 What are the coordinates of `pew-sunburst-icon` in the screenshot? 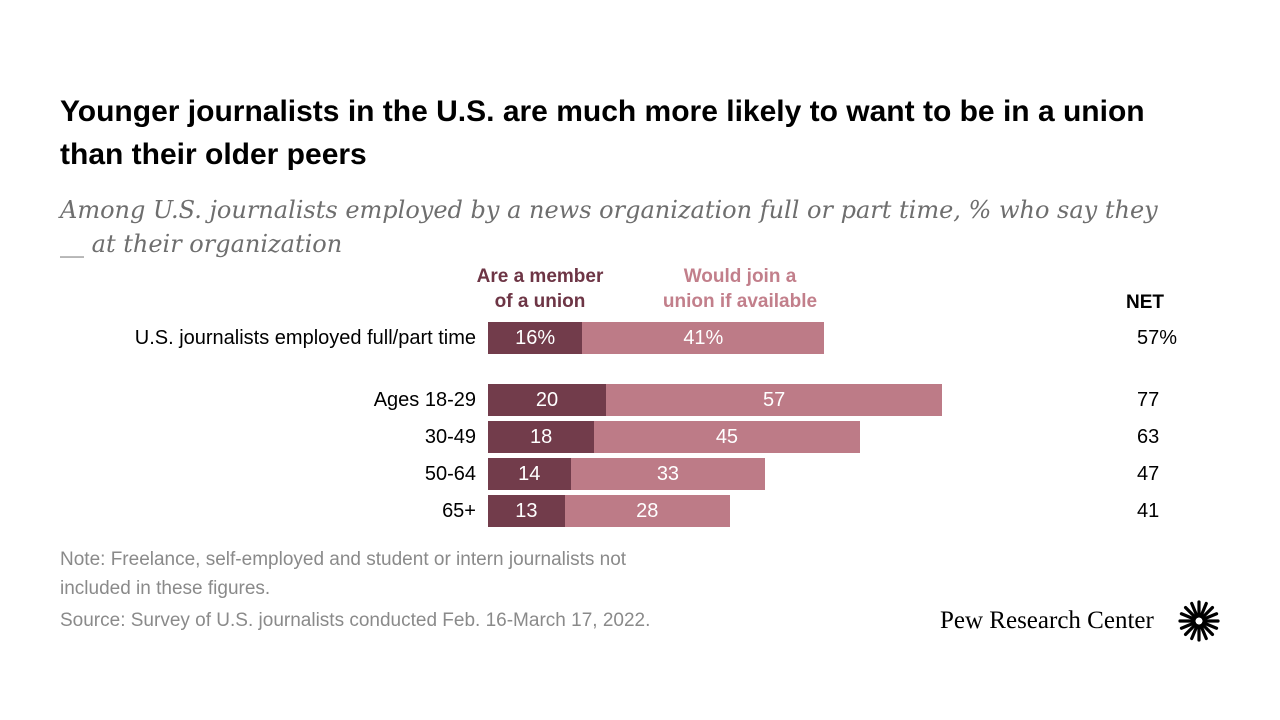 It's located at (1199, 621).